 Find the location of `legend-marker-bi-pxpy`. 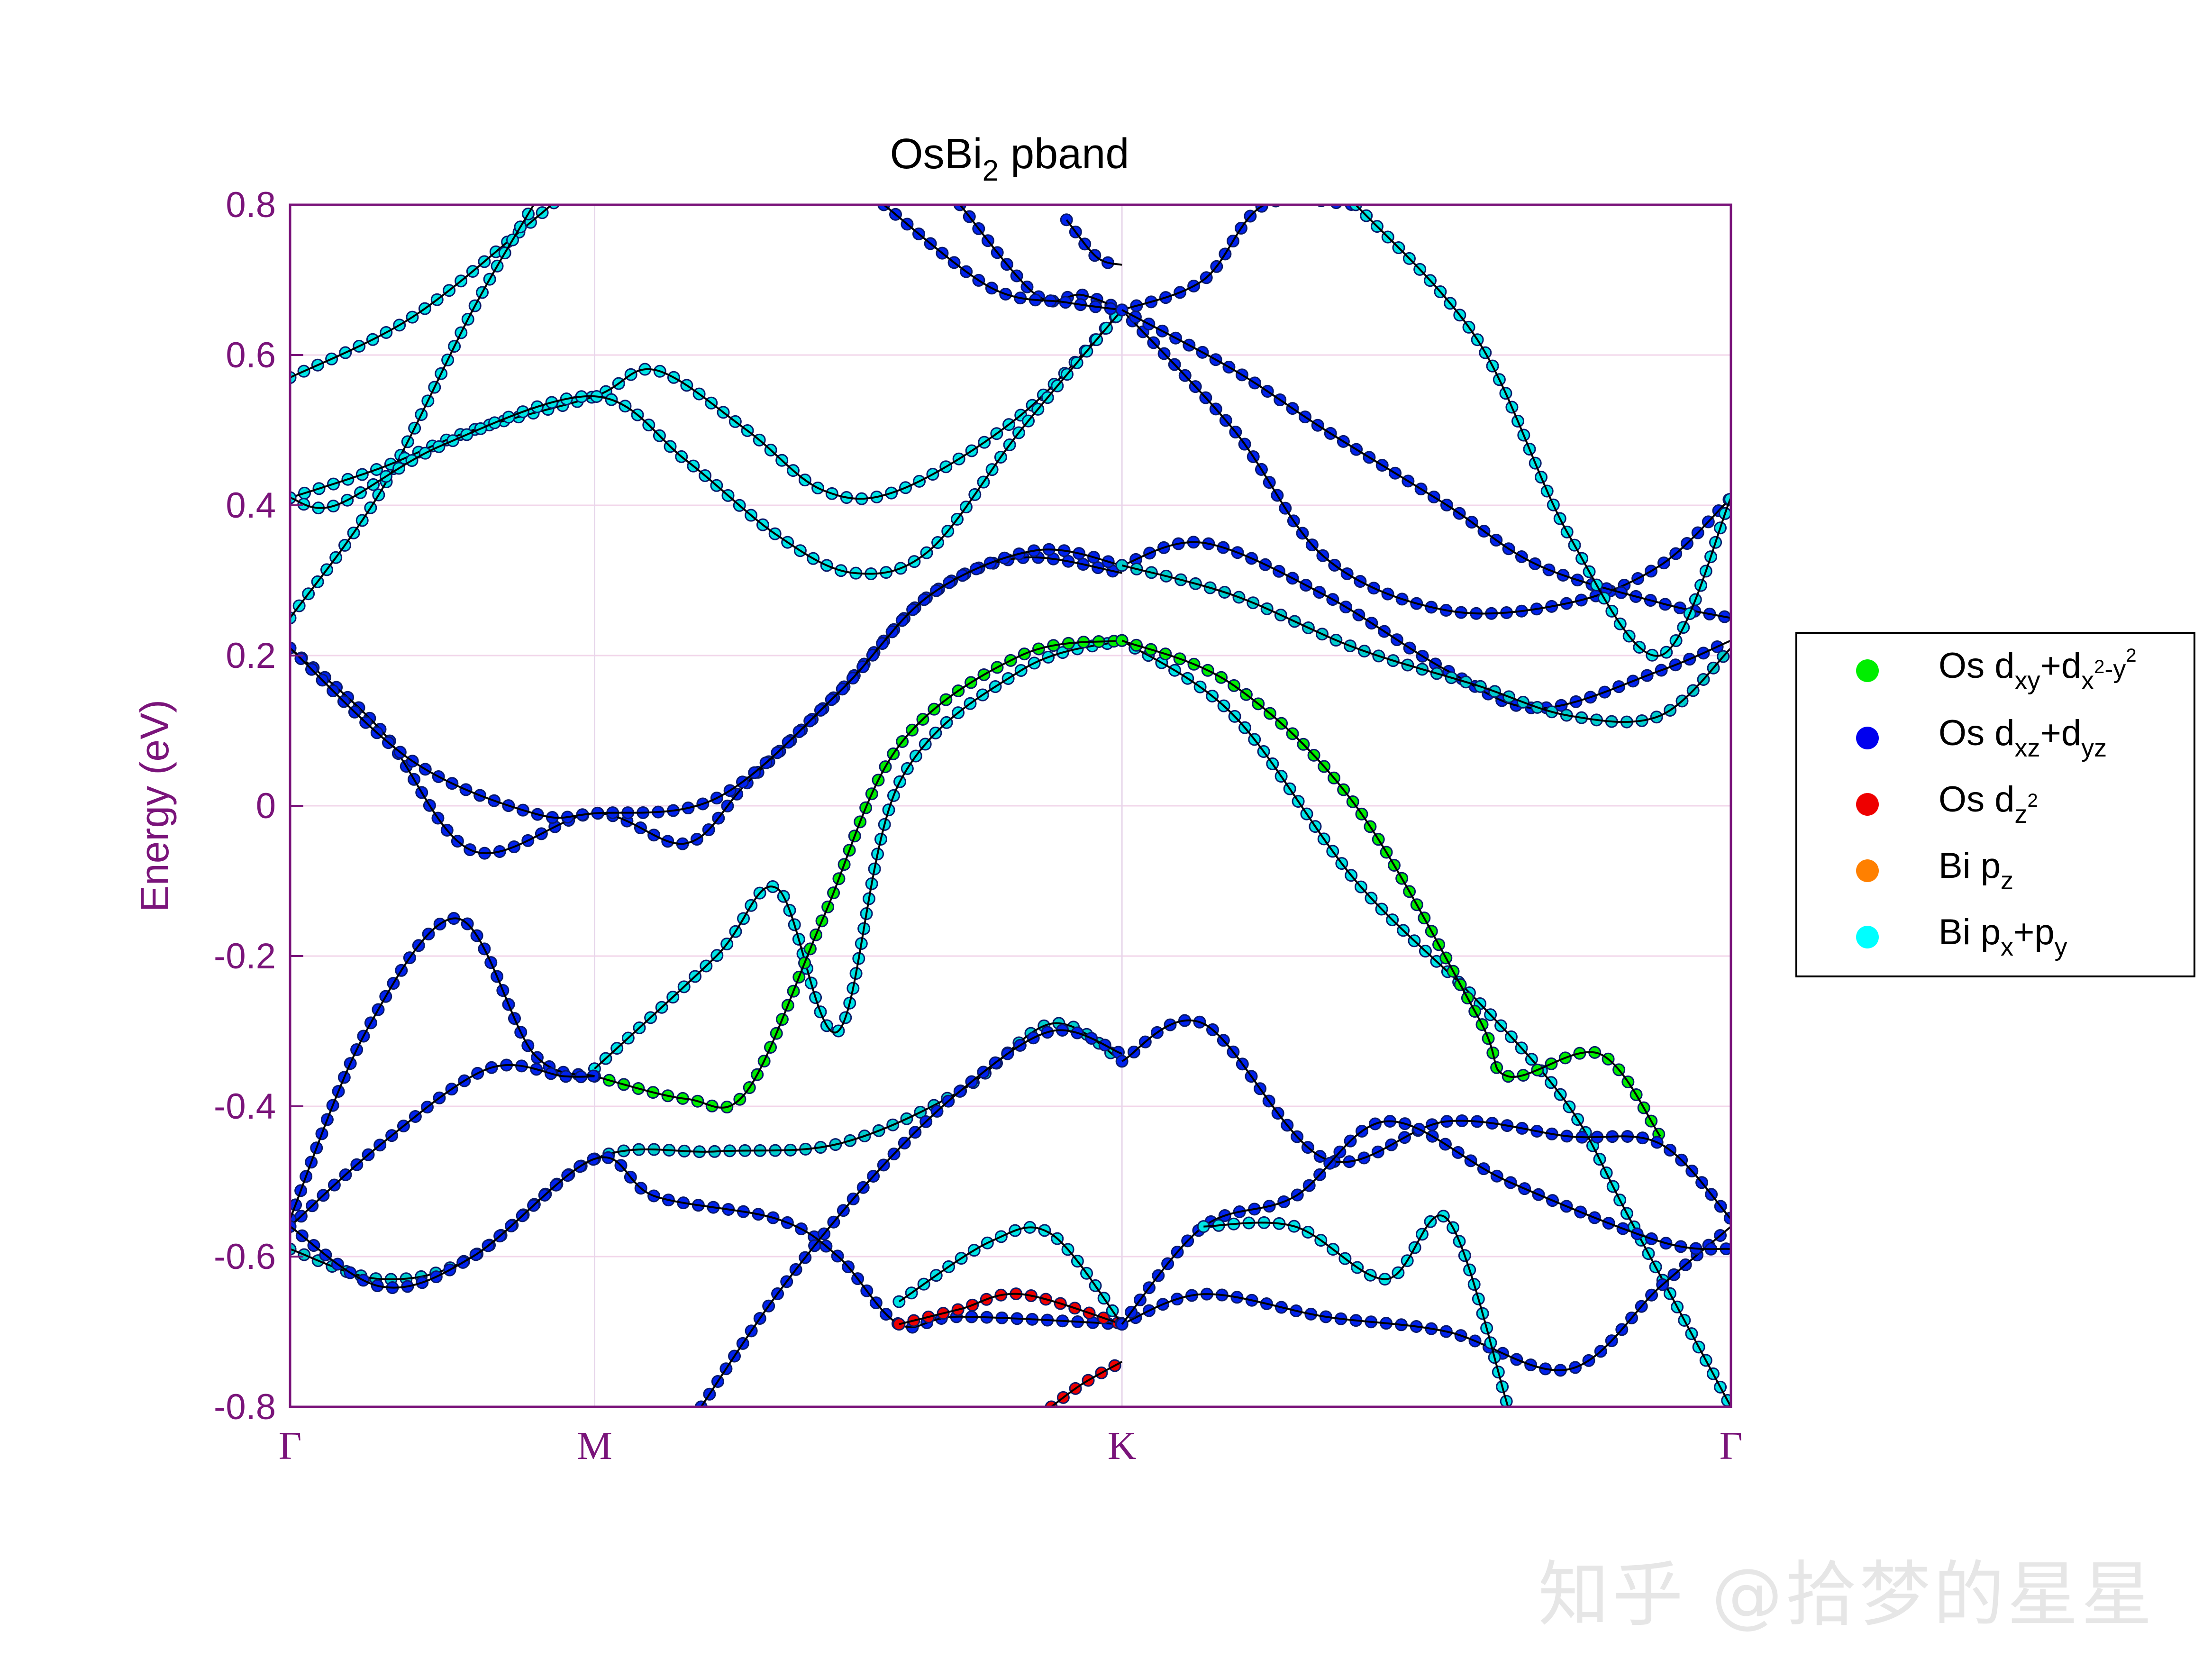

legend-marker-bi-pxpy is located at coordinates (1867, 937).